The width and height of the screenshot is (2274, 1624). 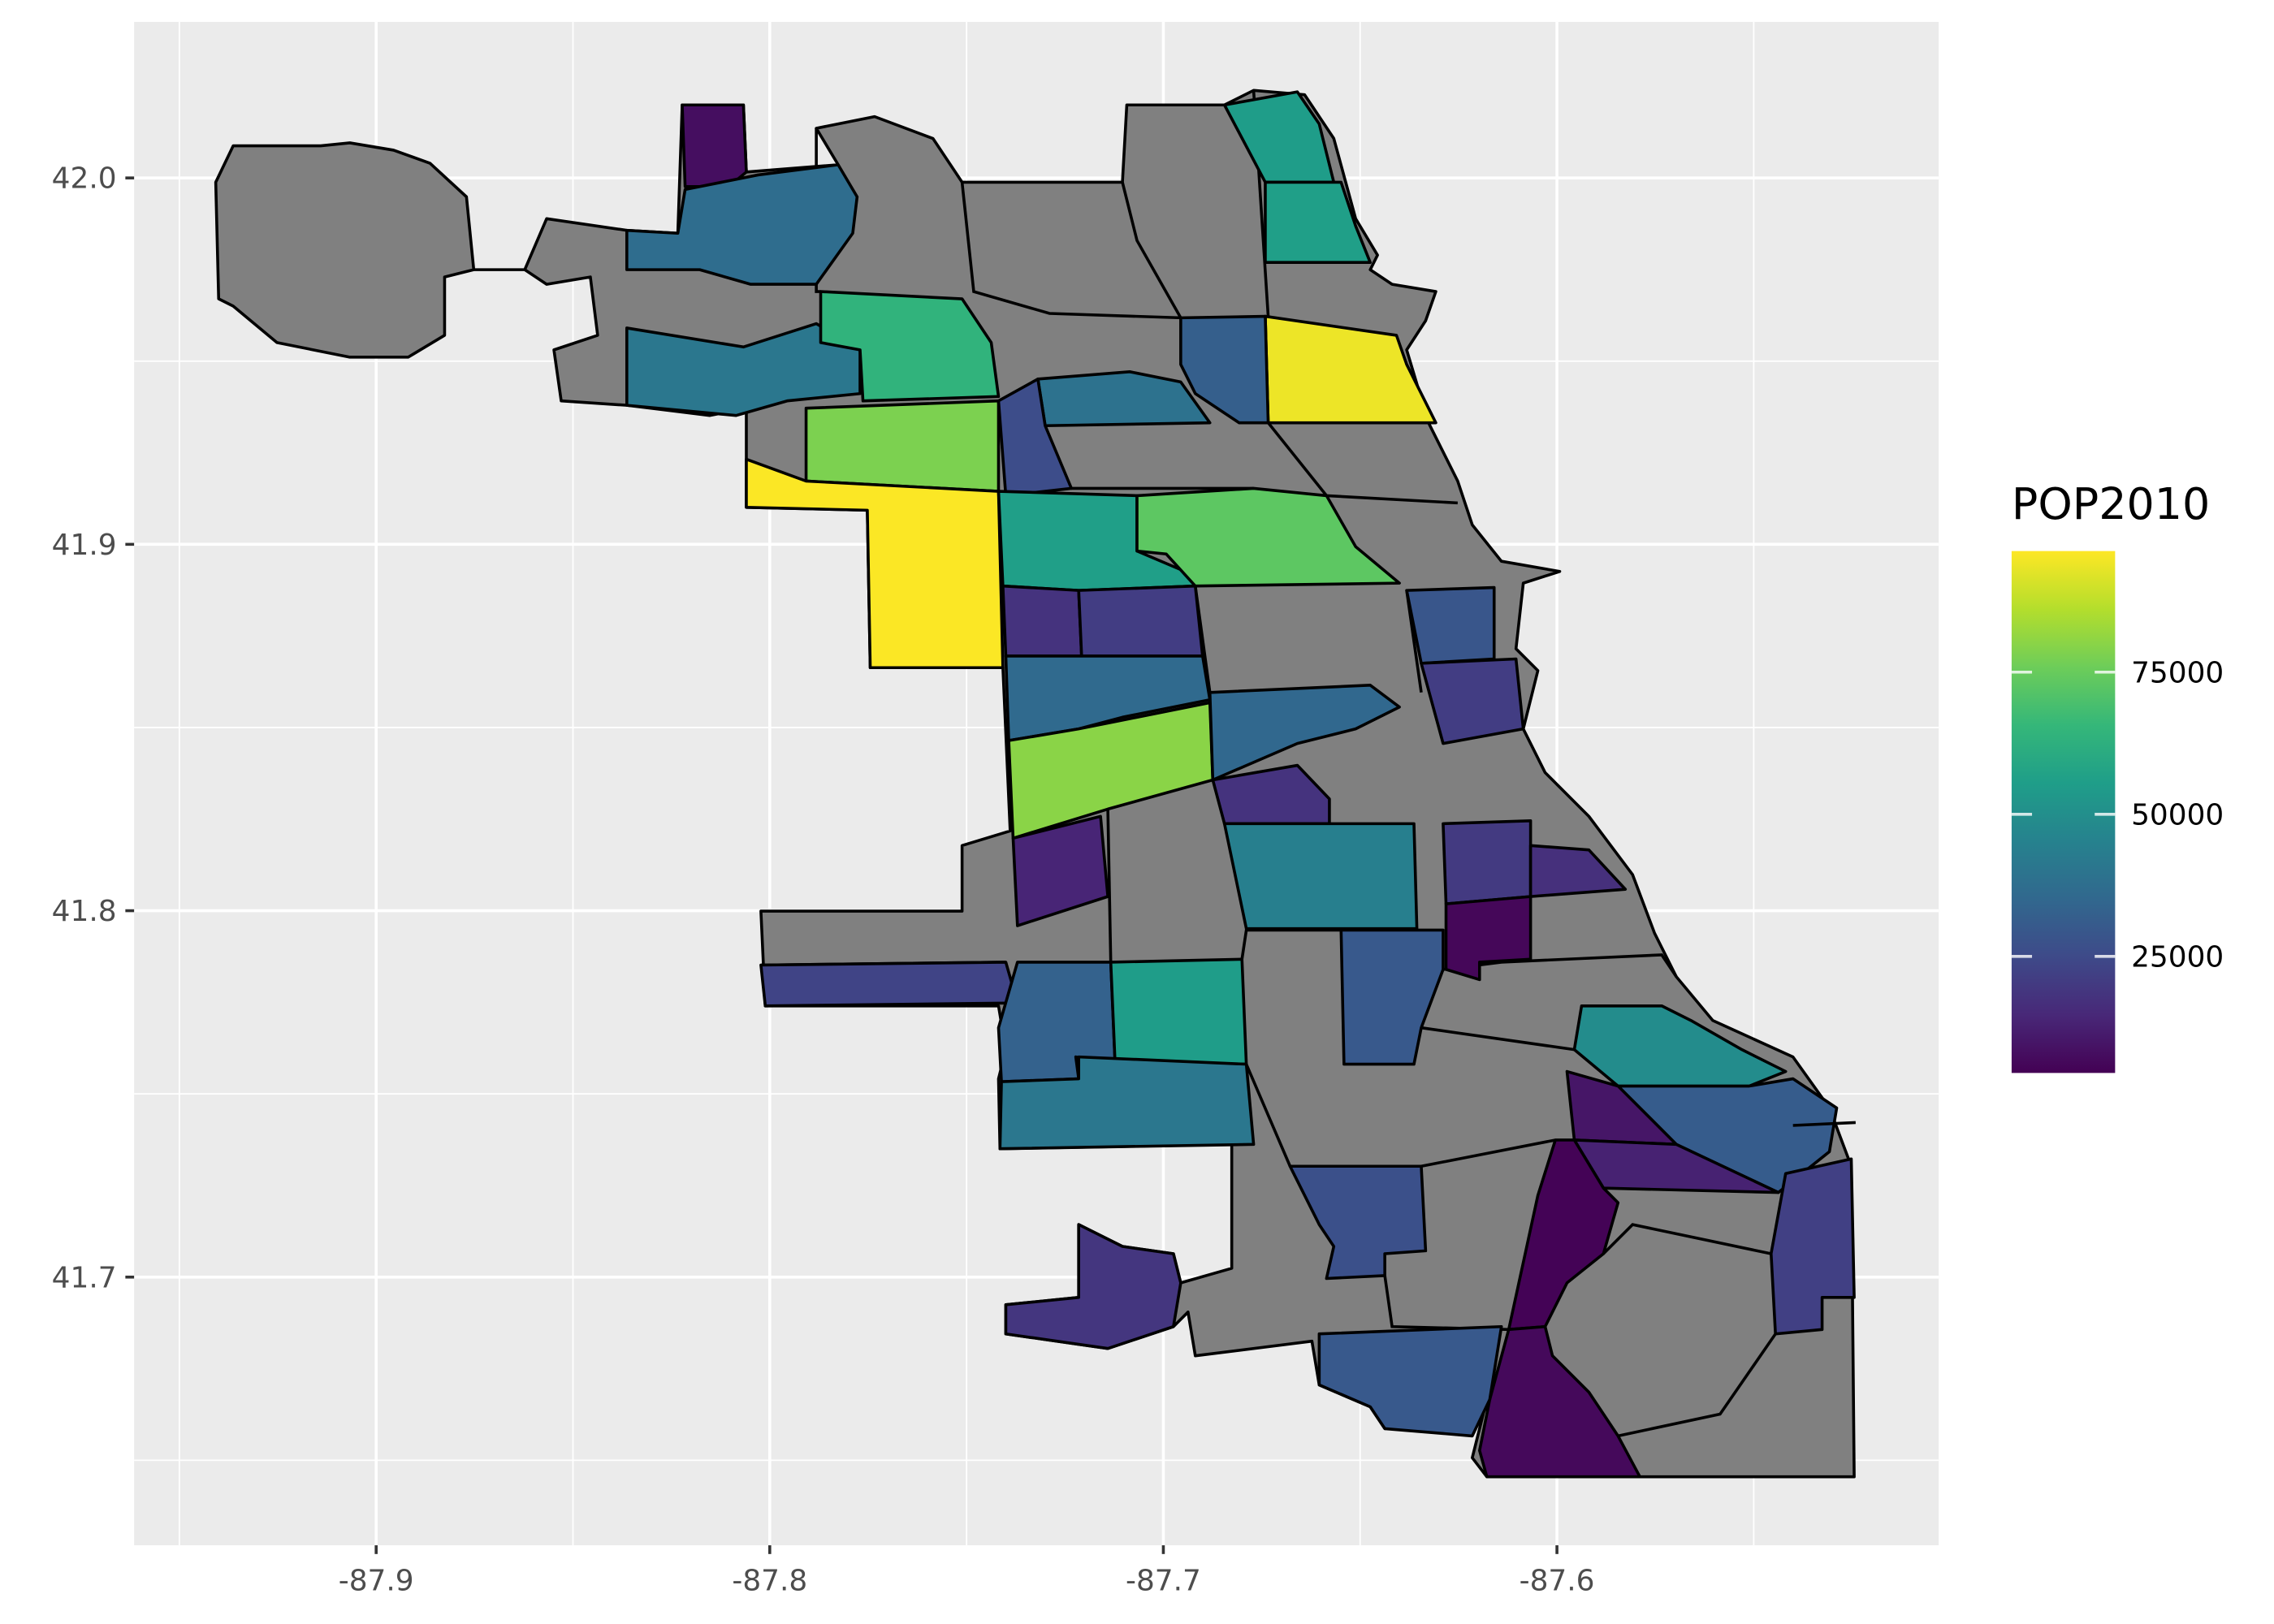 I want to click on x-tick-label: -87.6, so click(x=1558, y=1582).